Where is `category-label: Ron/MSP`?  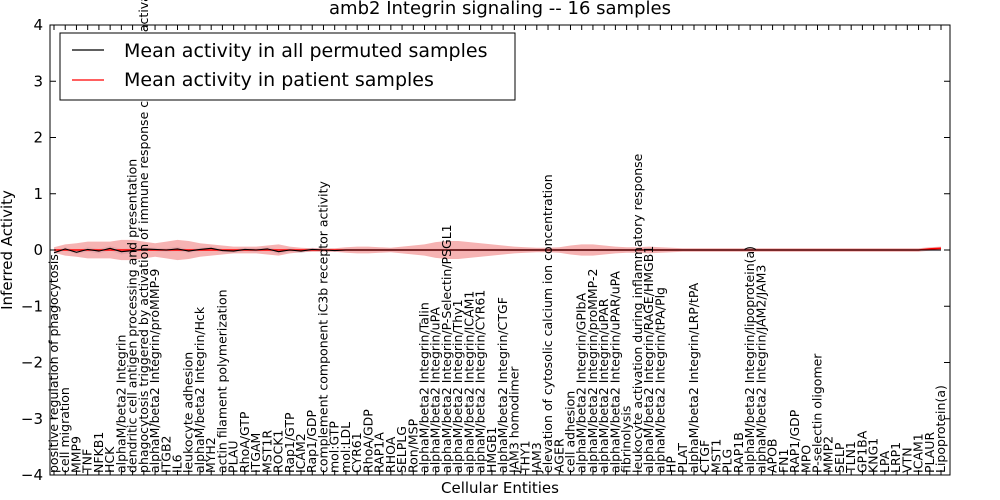
category-label: Ron/MSP is located at coordinates (412, 445).